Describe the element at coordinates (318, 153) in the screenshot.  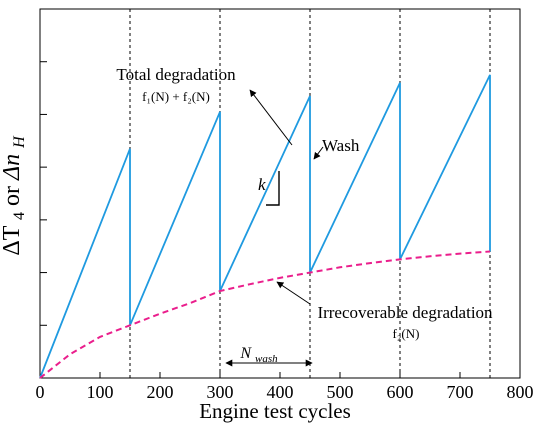
I see `arrow-wash` at that location.